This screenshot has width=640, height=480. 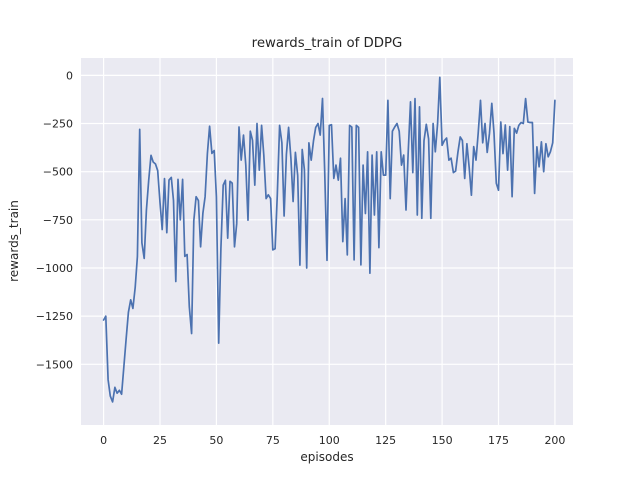 I want to click on y-tick-label: −1250, so click(x=54, y=316).